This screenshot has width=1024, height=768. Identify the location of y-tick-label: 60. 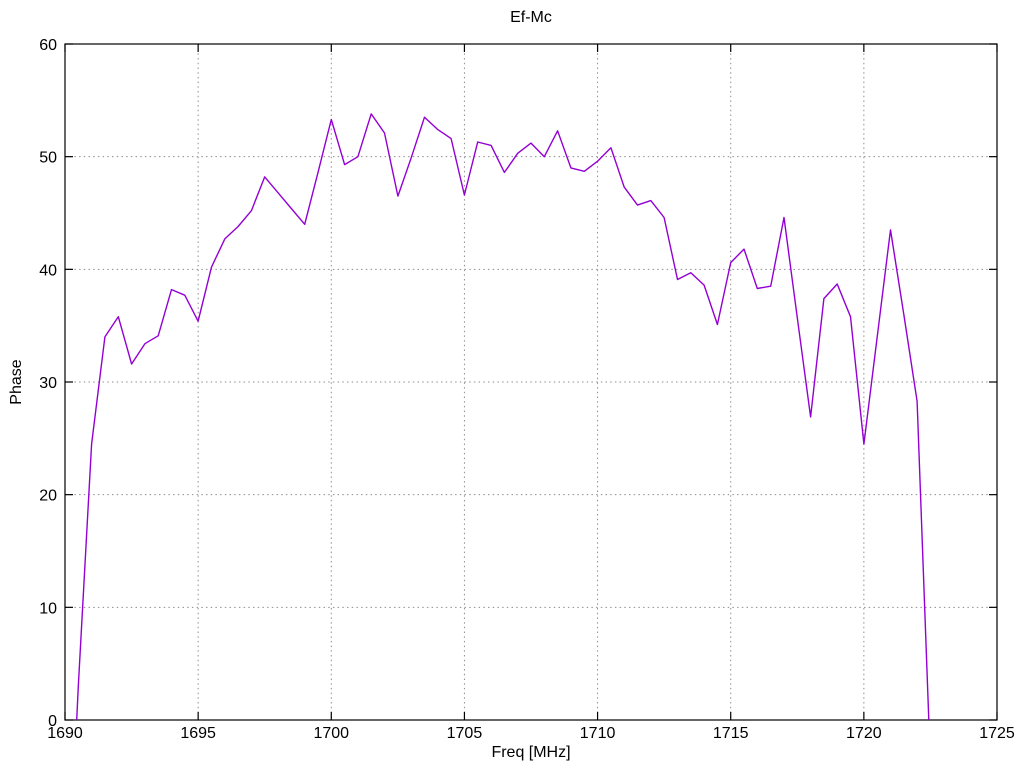
(48, 45).